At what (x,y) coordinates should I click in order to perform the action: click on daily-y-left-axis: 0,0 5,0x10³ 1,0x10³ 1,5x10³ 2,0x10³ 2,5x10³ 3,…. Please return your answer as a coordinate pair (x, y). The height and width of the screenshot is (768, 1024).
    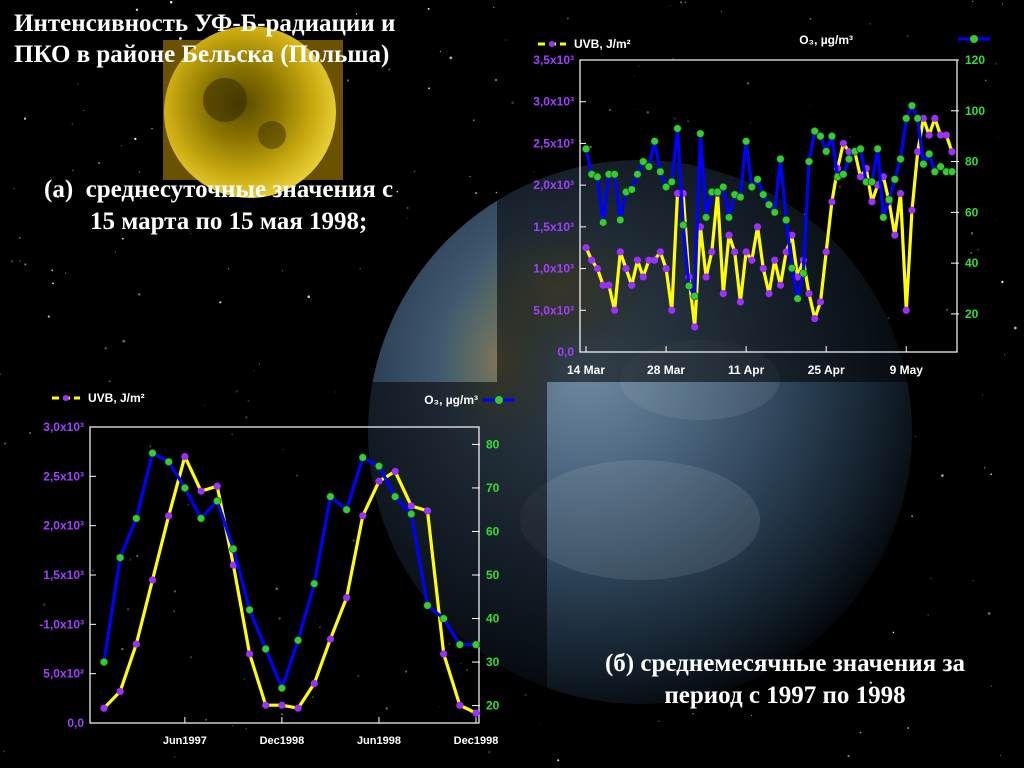
    Looking at the image, I should click on (559, 206).